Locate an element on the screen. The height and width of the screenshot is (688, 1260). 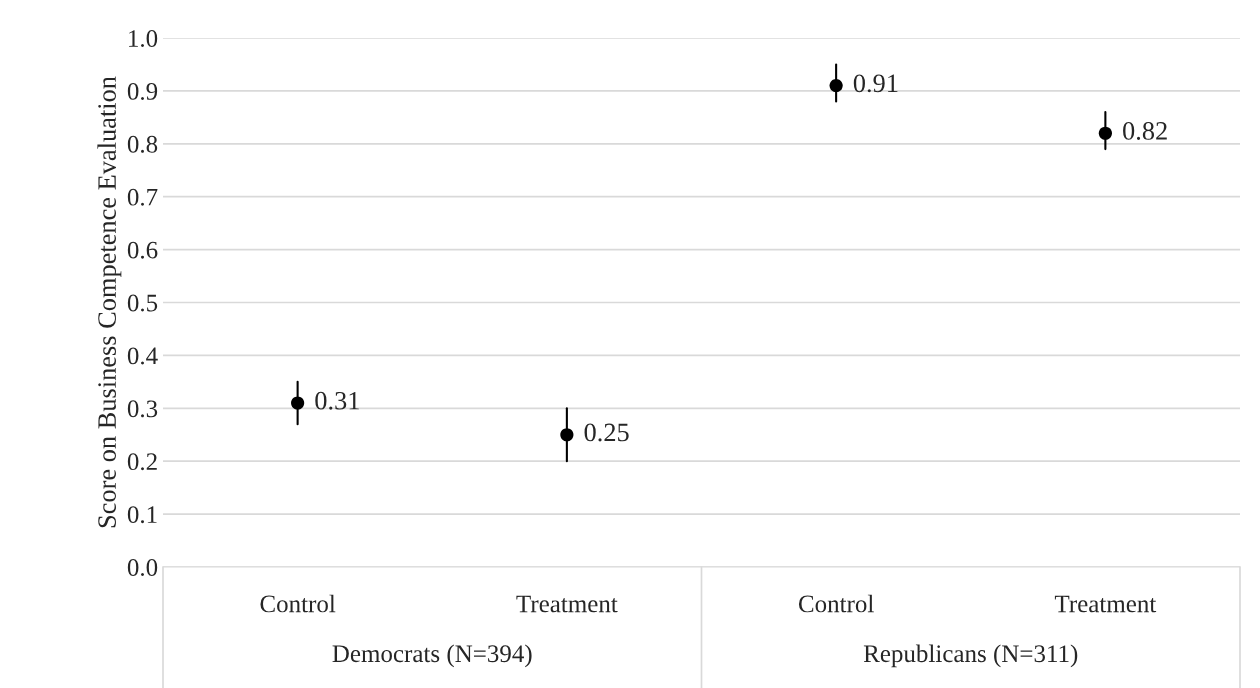
y-tick-label: 0.8 is located at coordinates (142, 144).